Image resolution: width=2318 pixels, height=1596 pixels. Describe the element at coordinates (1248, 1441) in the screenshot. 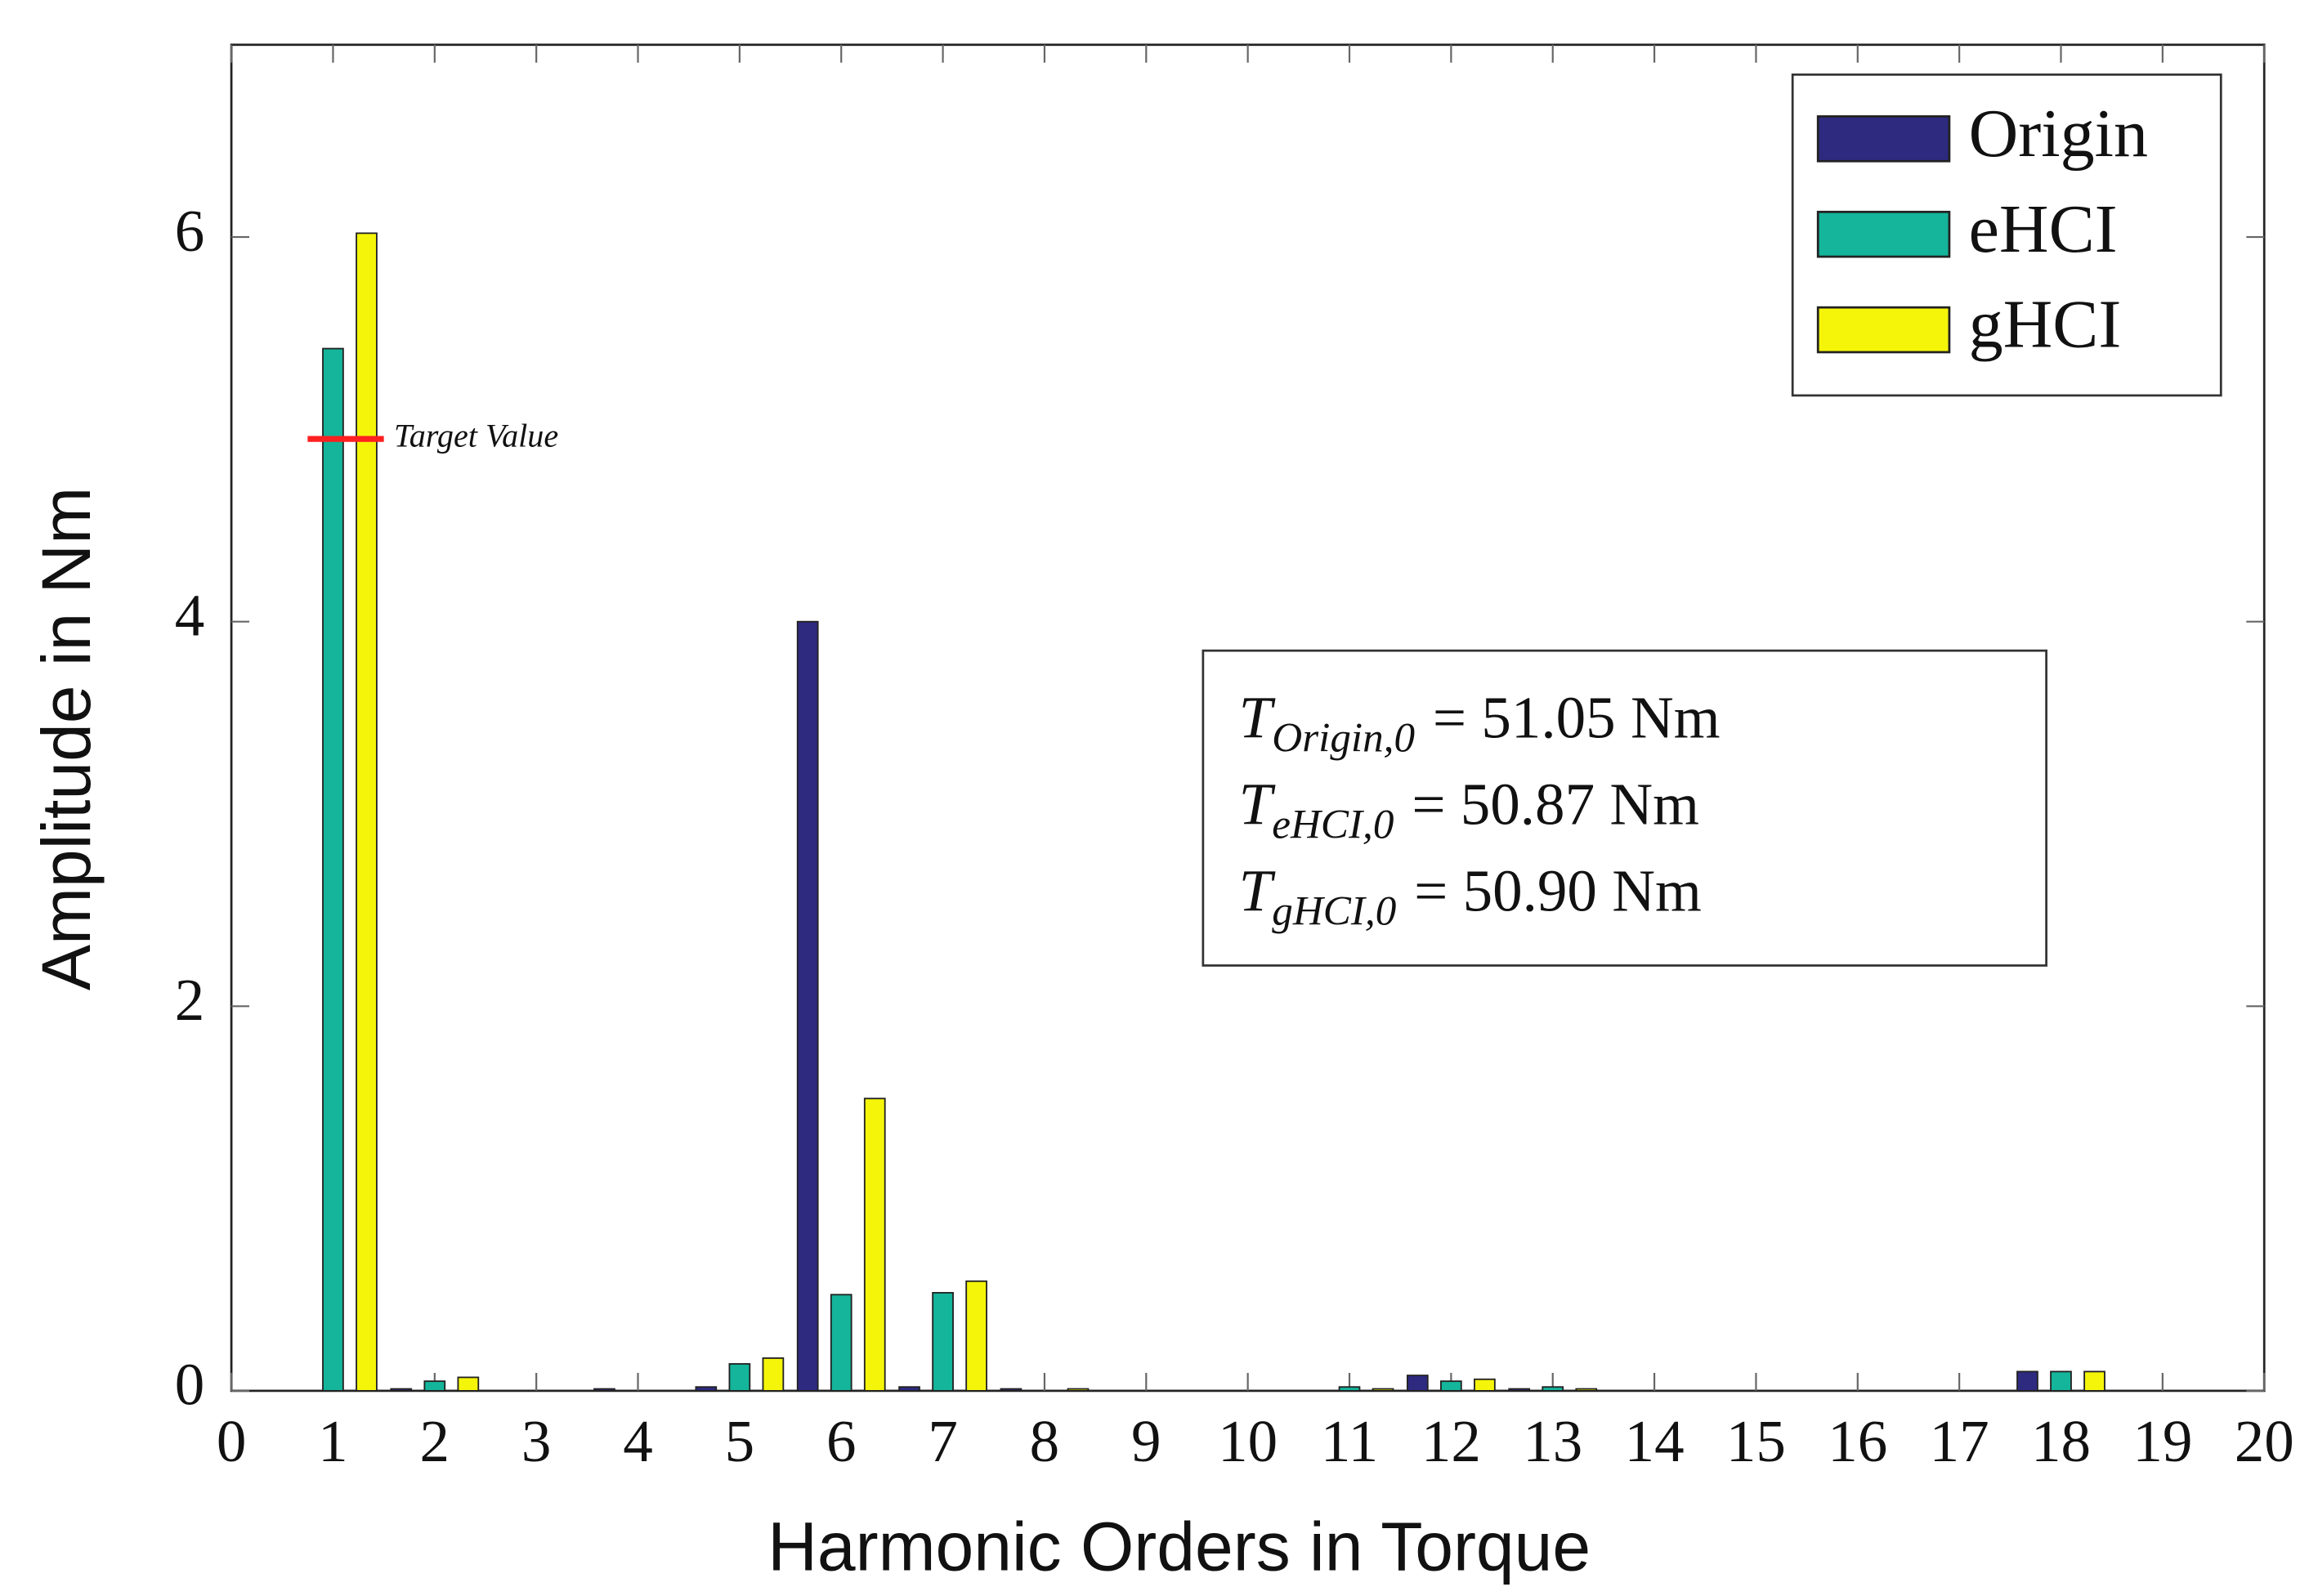

I see `x-tick-label: 10` at that location.